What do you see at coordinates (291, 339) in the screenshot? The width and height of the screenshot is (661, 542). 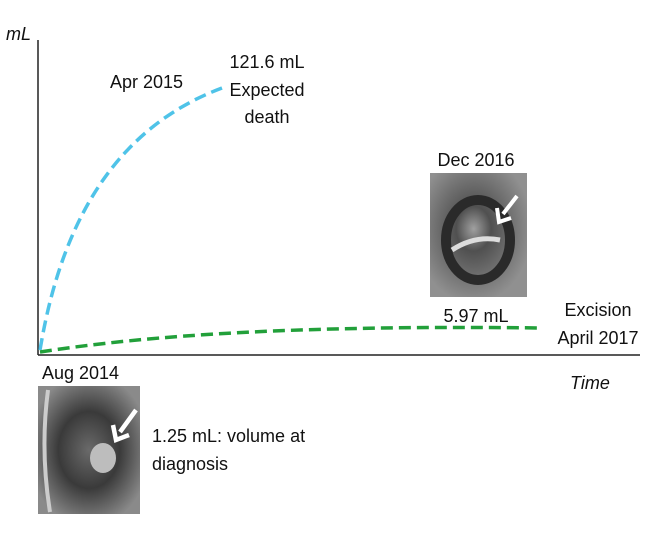 I see `observed-curve` at bounding box center [291, 339].